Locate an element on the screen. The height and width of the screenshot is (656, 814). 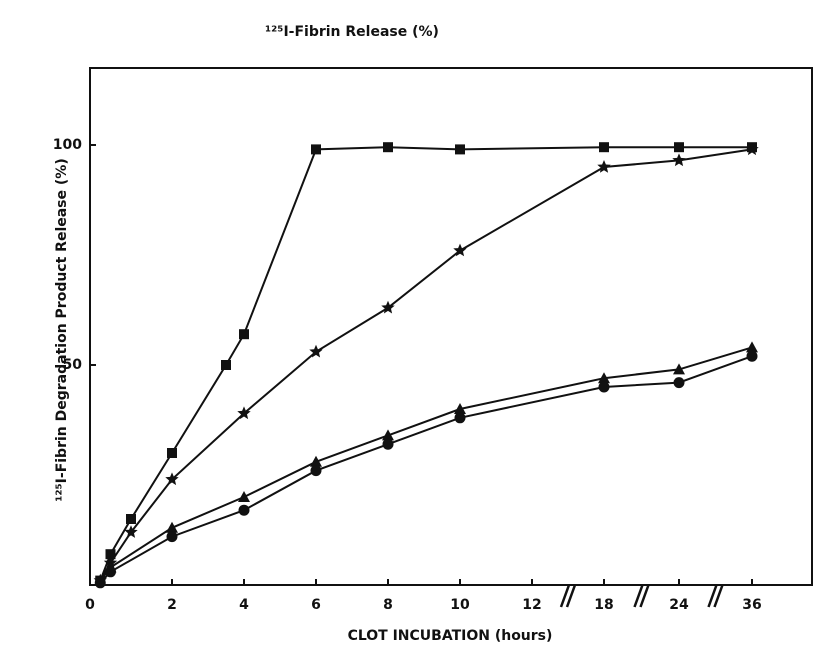
y-tick-label: 100 is located at coordinates (67, 145).